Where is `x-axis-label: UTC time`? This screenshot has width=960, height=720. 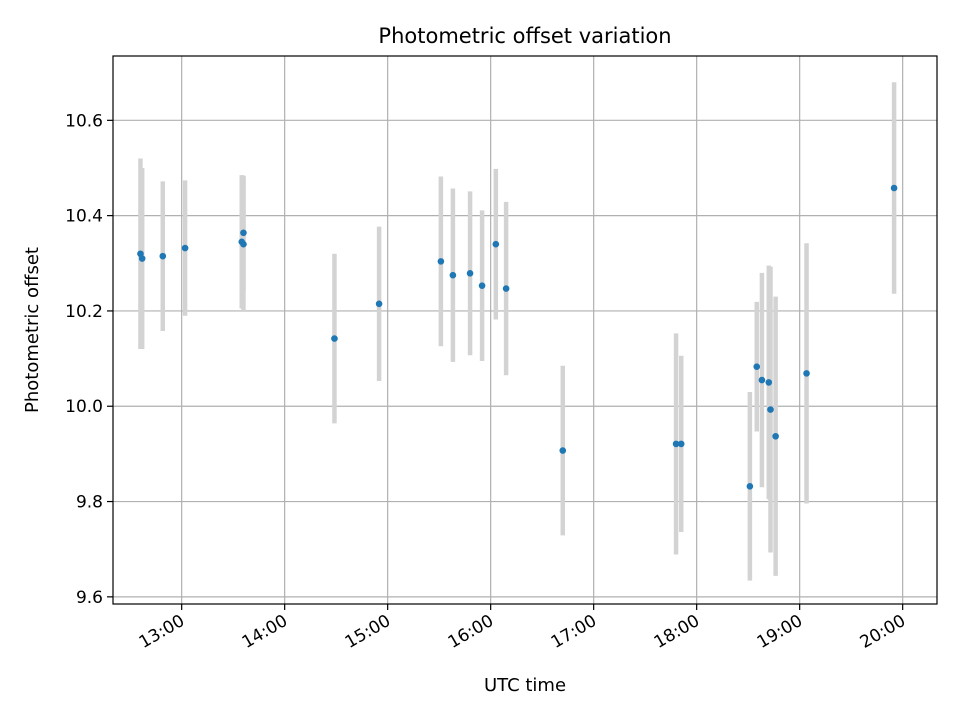 x-axis-label: UTC time is located at coordinates (525, 685).